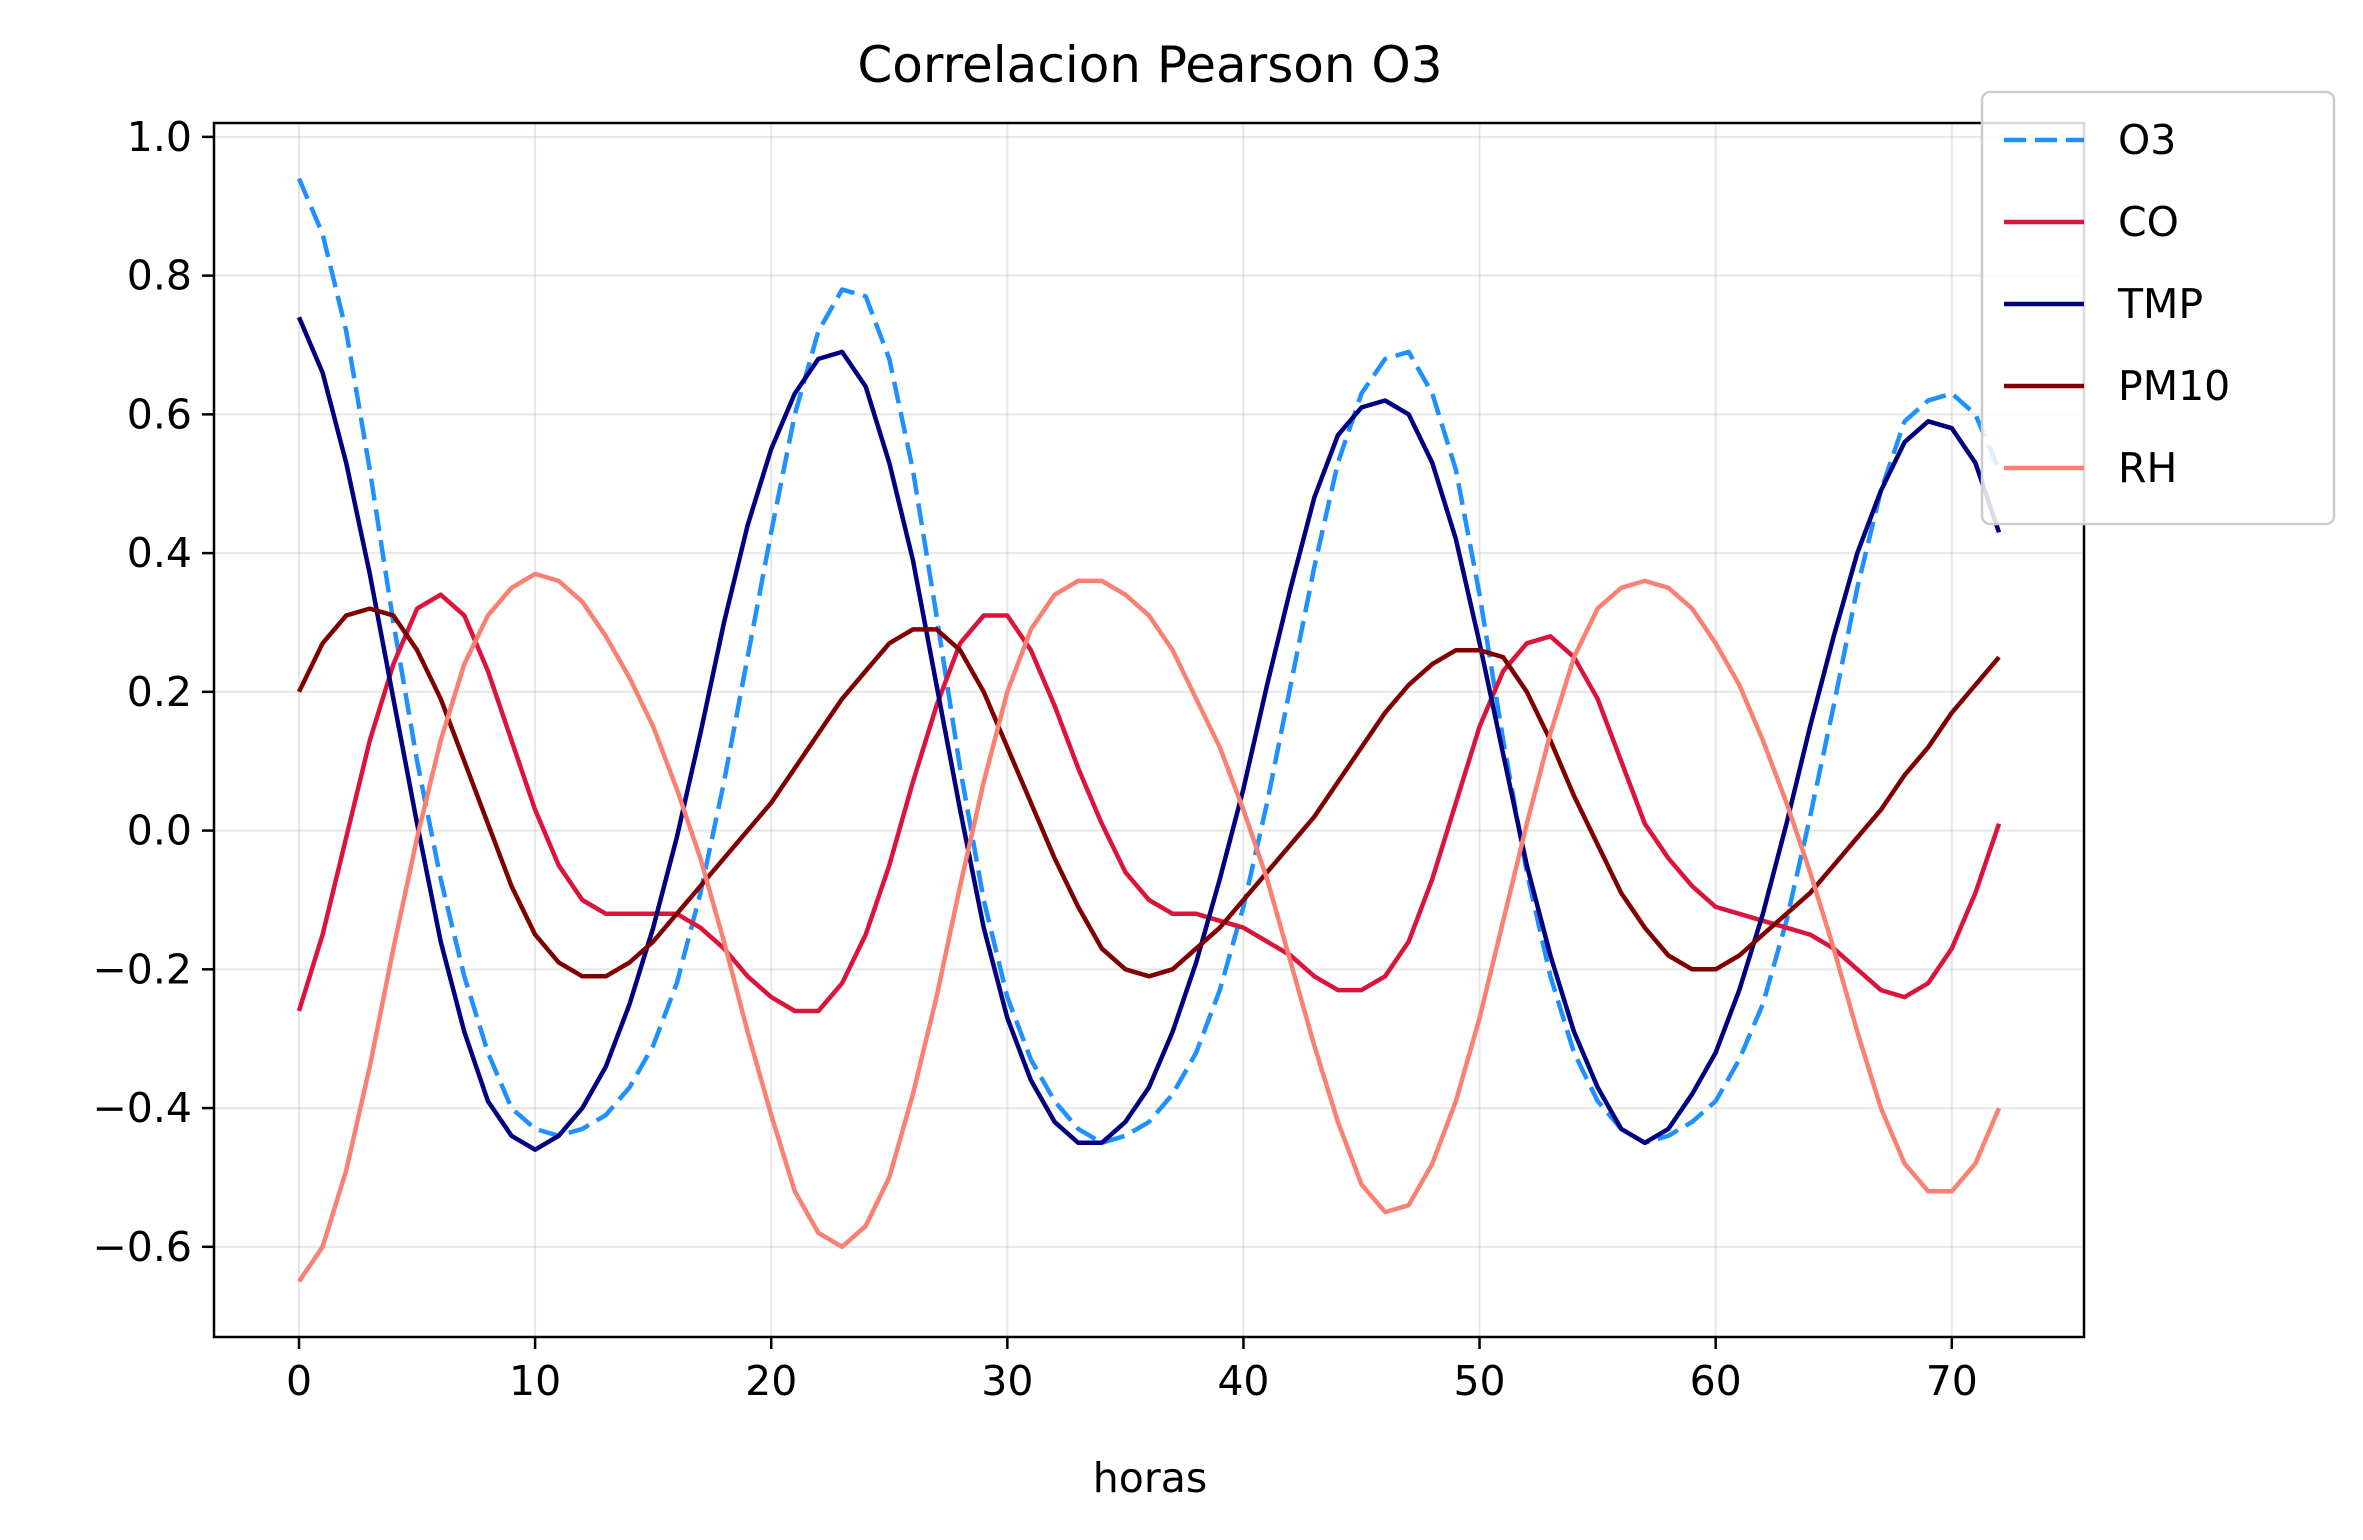 This screenshot has width=2363, height=1540. What do you see at coordinates (1007, 1381) in the screenshot?
I see `x-tick-label: 30` at bounding box center [1007, 1381].